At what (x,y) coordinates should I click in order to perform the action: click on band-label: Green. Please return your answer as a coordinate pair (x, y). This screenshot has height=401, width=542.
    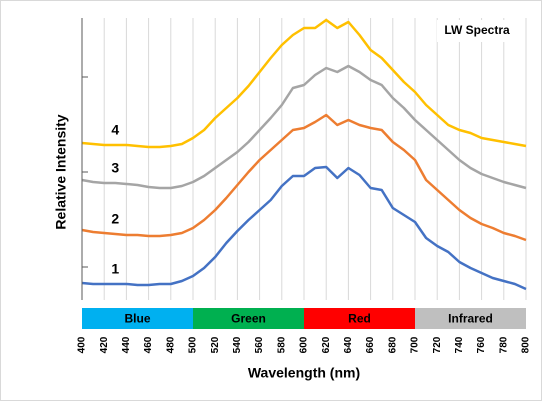
    Looking at the image, I should click on (248, 319).